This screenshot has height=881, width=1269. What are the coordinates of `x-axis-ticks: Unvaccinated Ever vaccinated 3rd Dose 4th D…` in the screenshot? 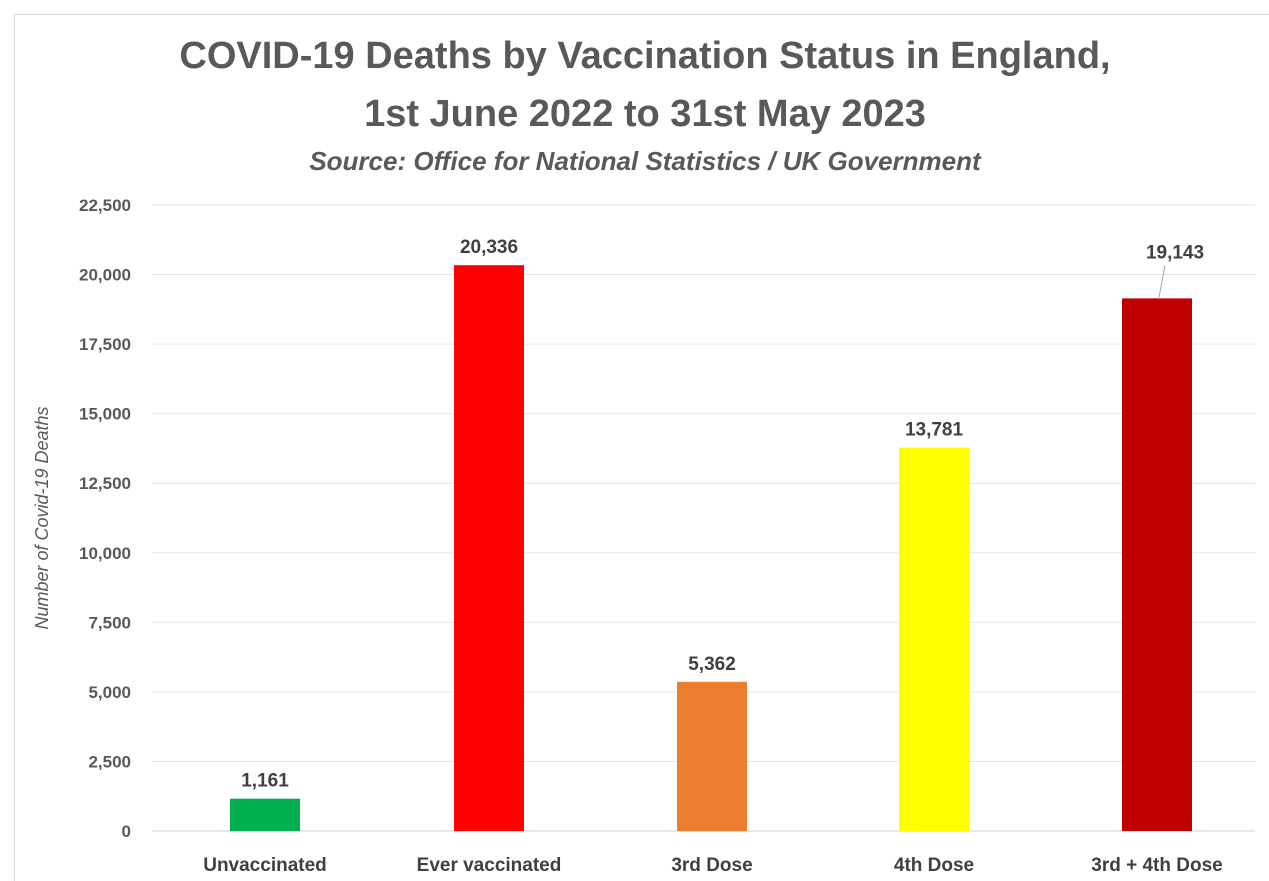 It's located at (713, 865).